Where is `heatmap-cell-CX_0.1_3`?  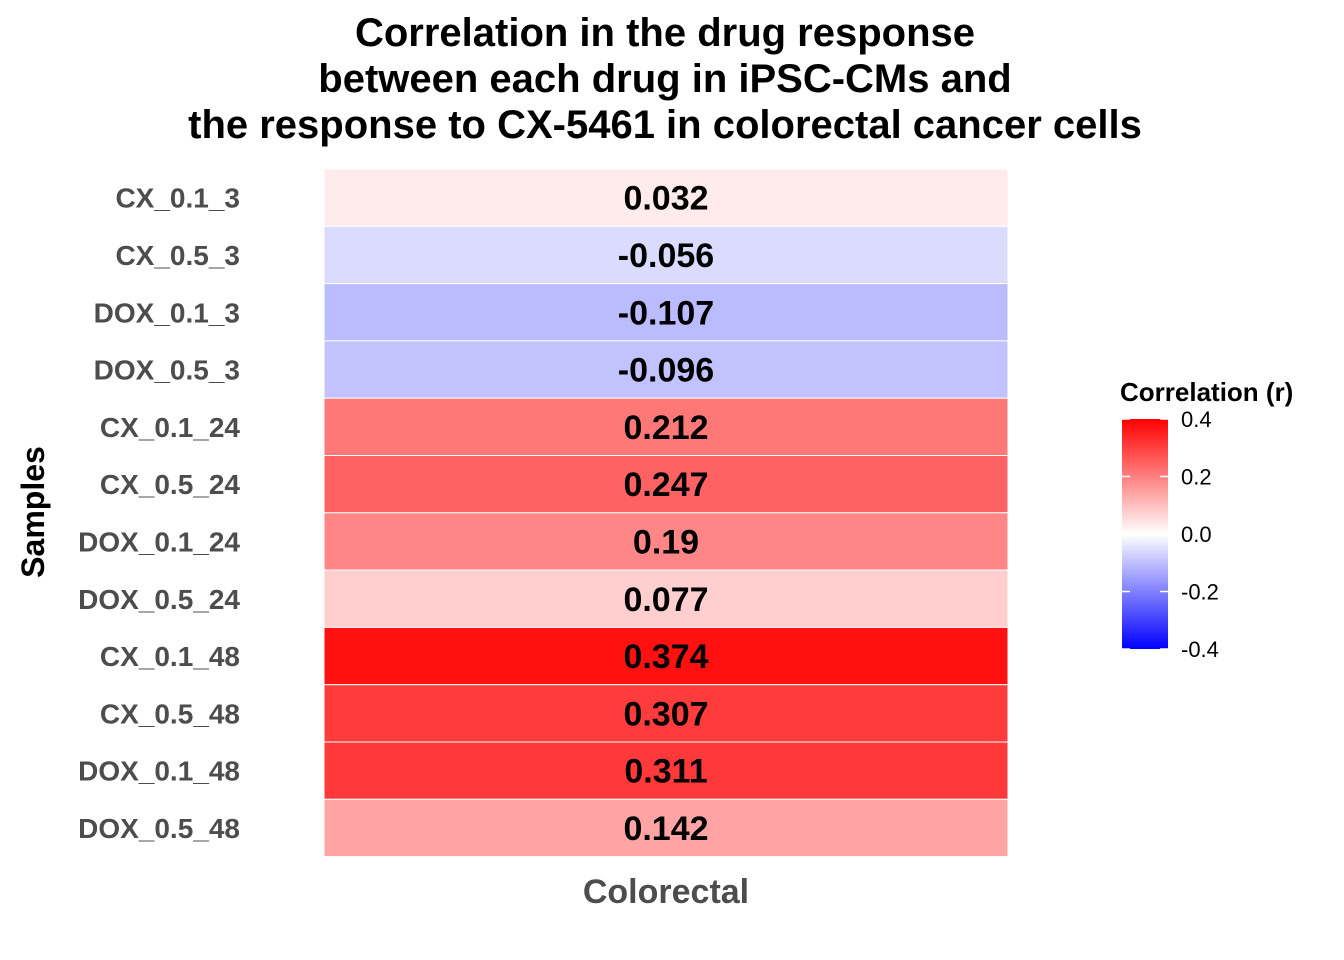 heatmap-cell-CX_0.1_3 is located at coordinates (666, 197).